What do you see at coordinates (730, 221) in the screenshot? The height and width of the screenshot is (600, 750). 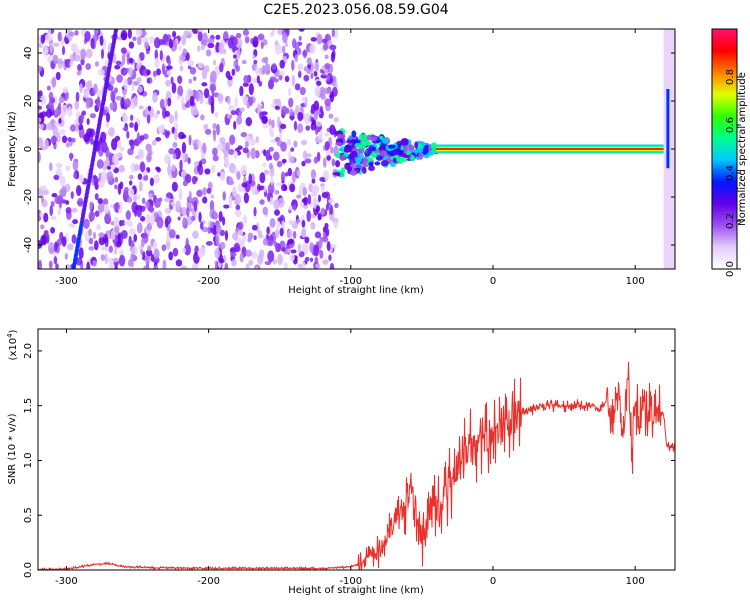 I see `colorbar-tick-label: 0.2` at bounding box center [730, 221].